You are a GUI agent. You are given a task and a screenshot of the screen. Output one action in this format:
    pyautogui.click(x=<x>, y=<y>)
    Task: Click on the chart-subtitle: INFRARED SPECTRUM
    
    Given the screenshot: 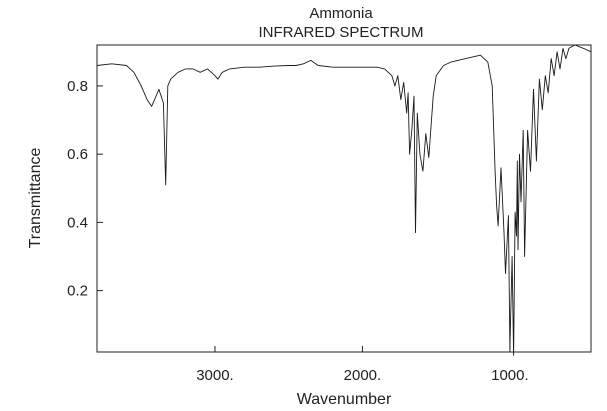 What is the action you would take?
    pyautogui.click(x=340, y=32)
    